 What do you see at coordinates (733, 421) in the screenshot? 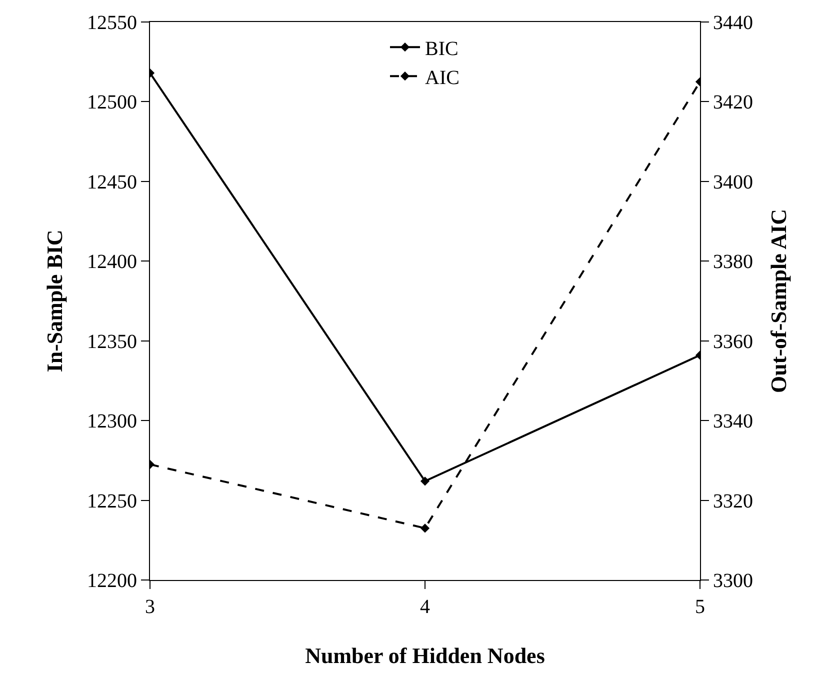
I see `y2-tick-label: 3340` at bounding box center [733, 421].